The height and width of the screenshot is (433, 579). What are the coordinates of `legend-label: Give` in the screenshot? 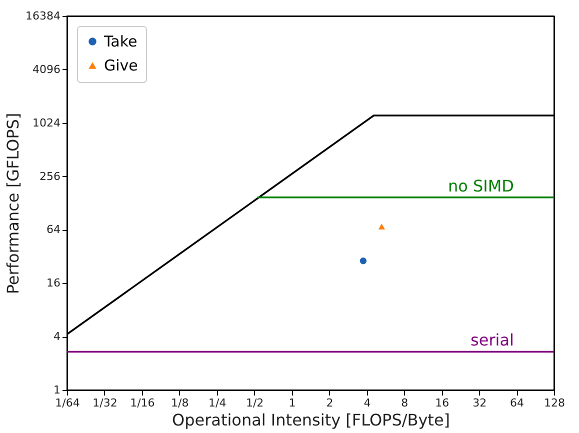 It's located at (121, 65).